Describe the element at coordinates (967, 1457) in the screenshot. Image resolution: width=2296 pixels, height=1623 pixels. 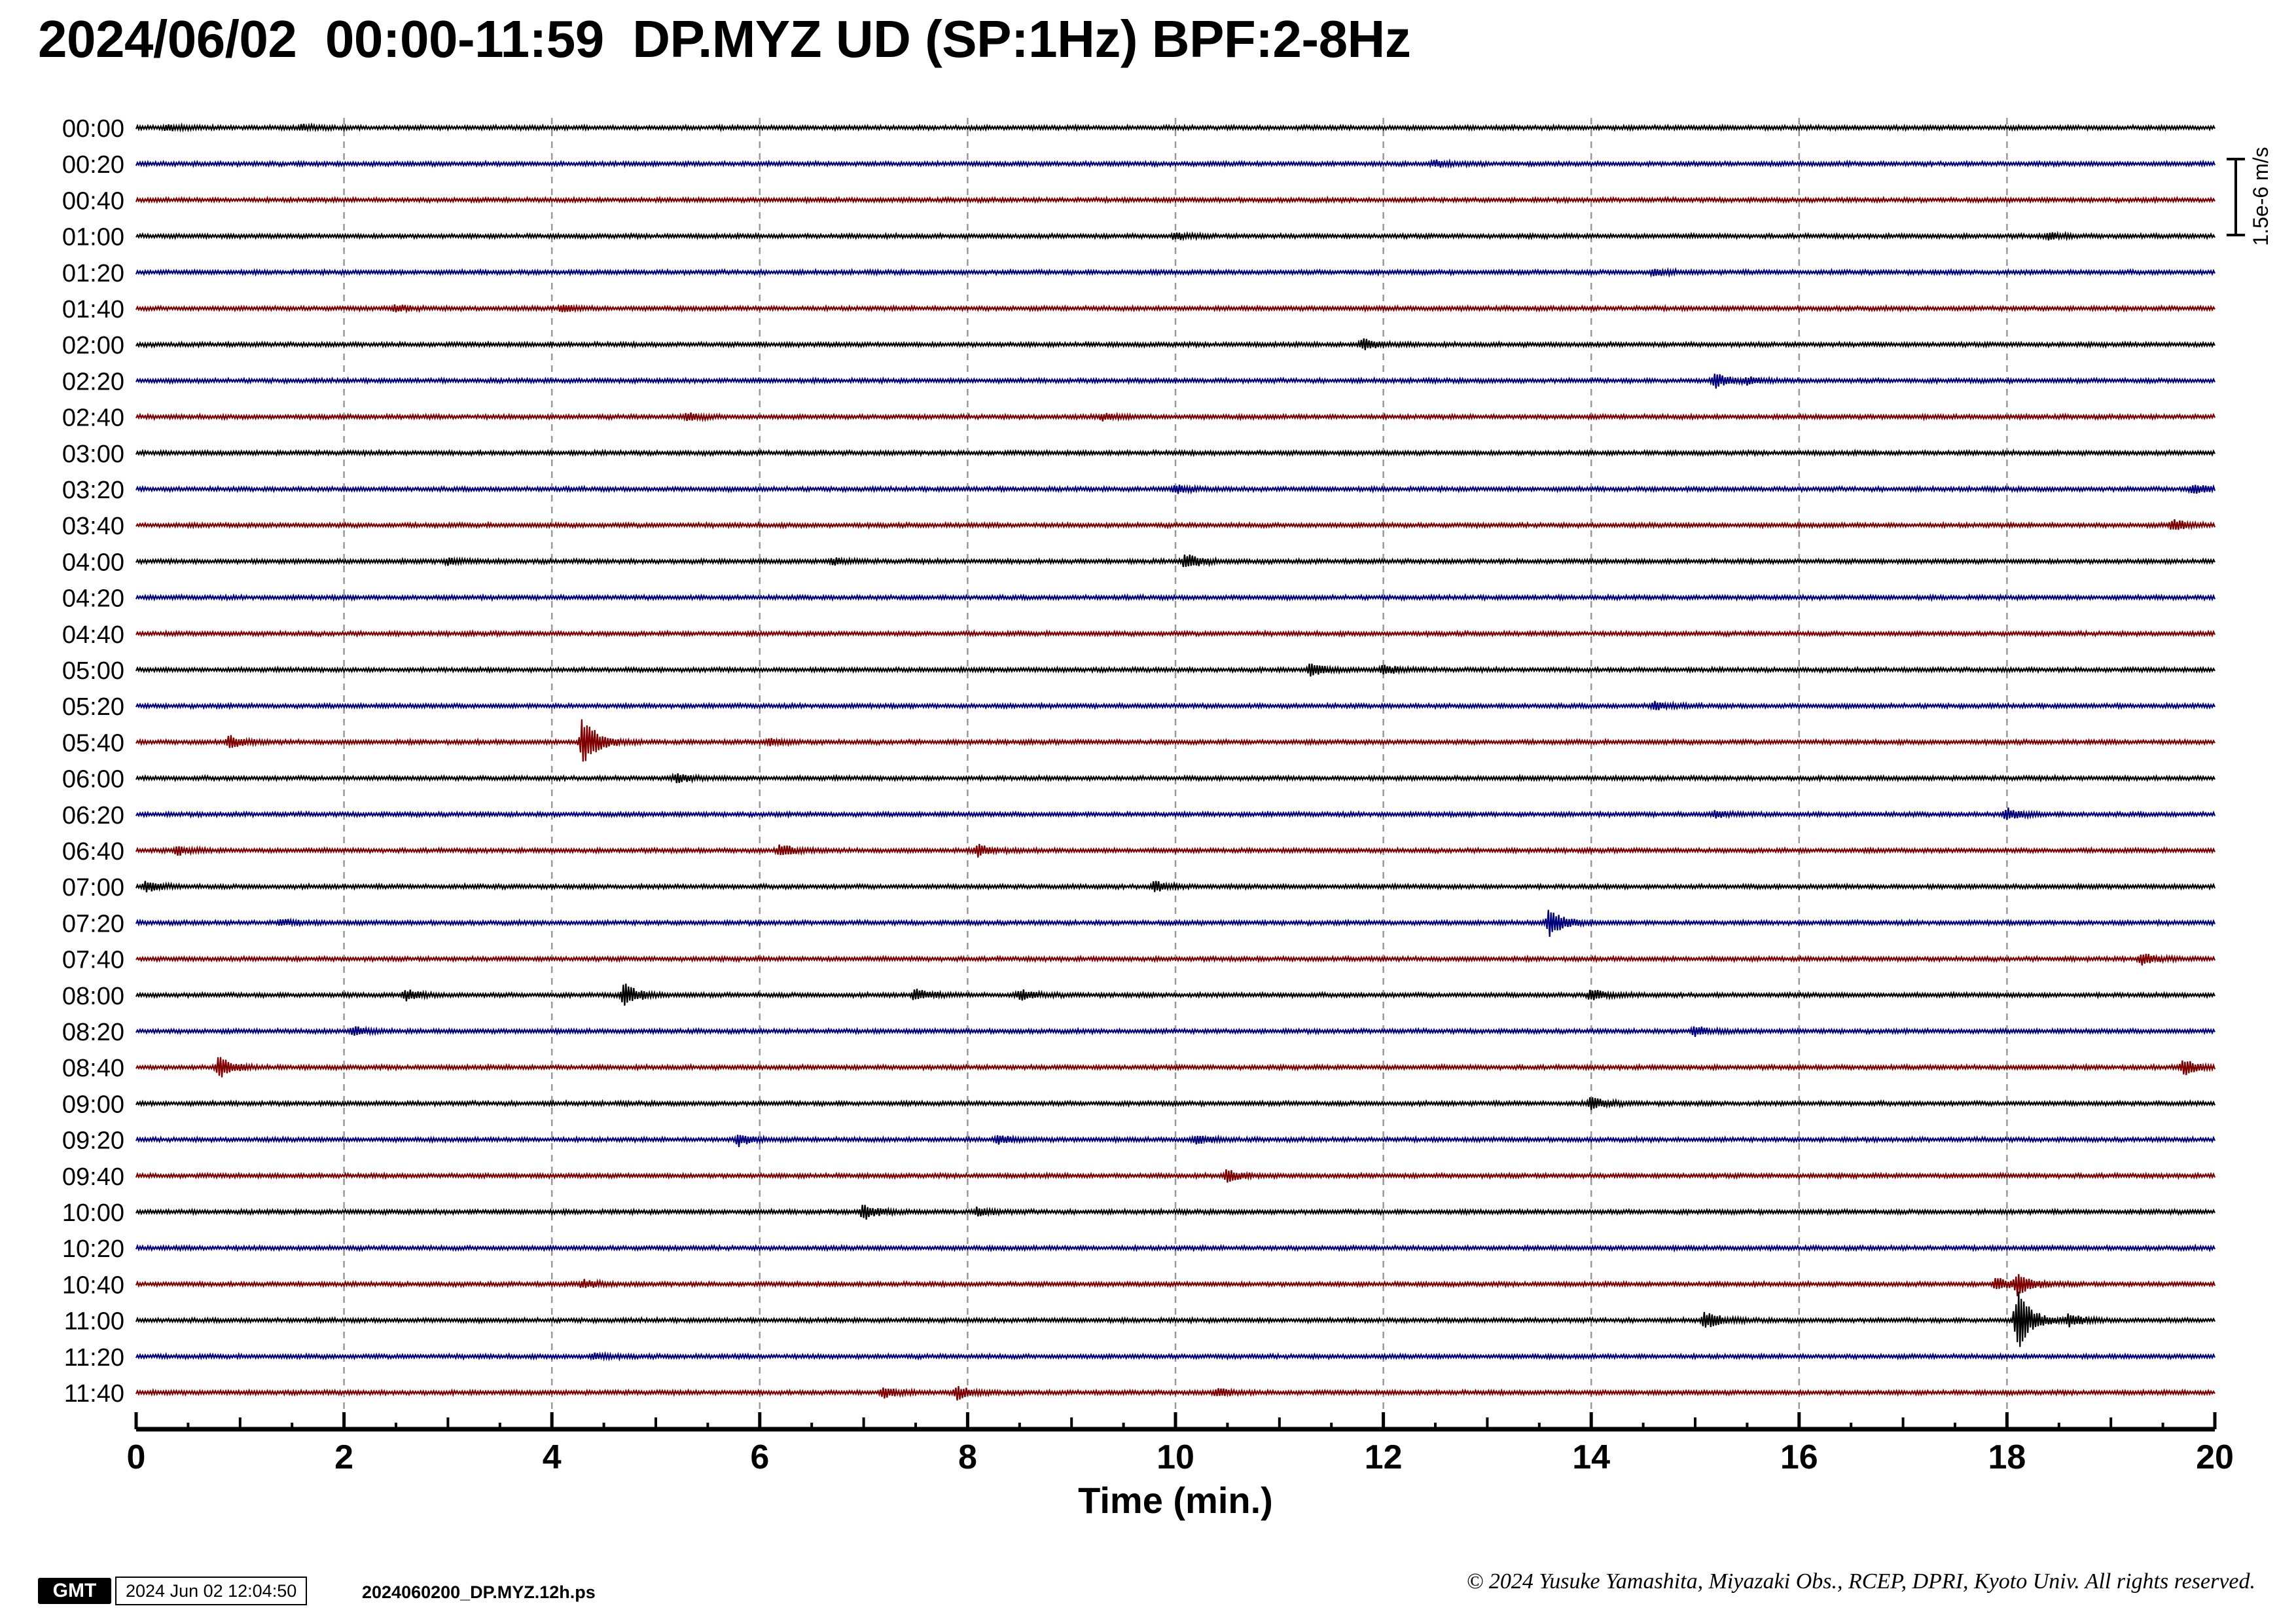
I see `x-tick-label: 8` at that location.